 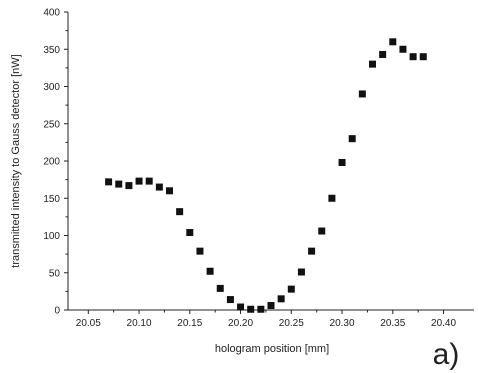 I want to click on y-tick-label: 400, so click(x=51, y=13).